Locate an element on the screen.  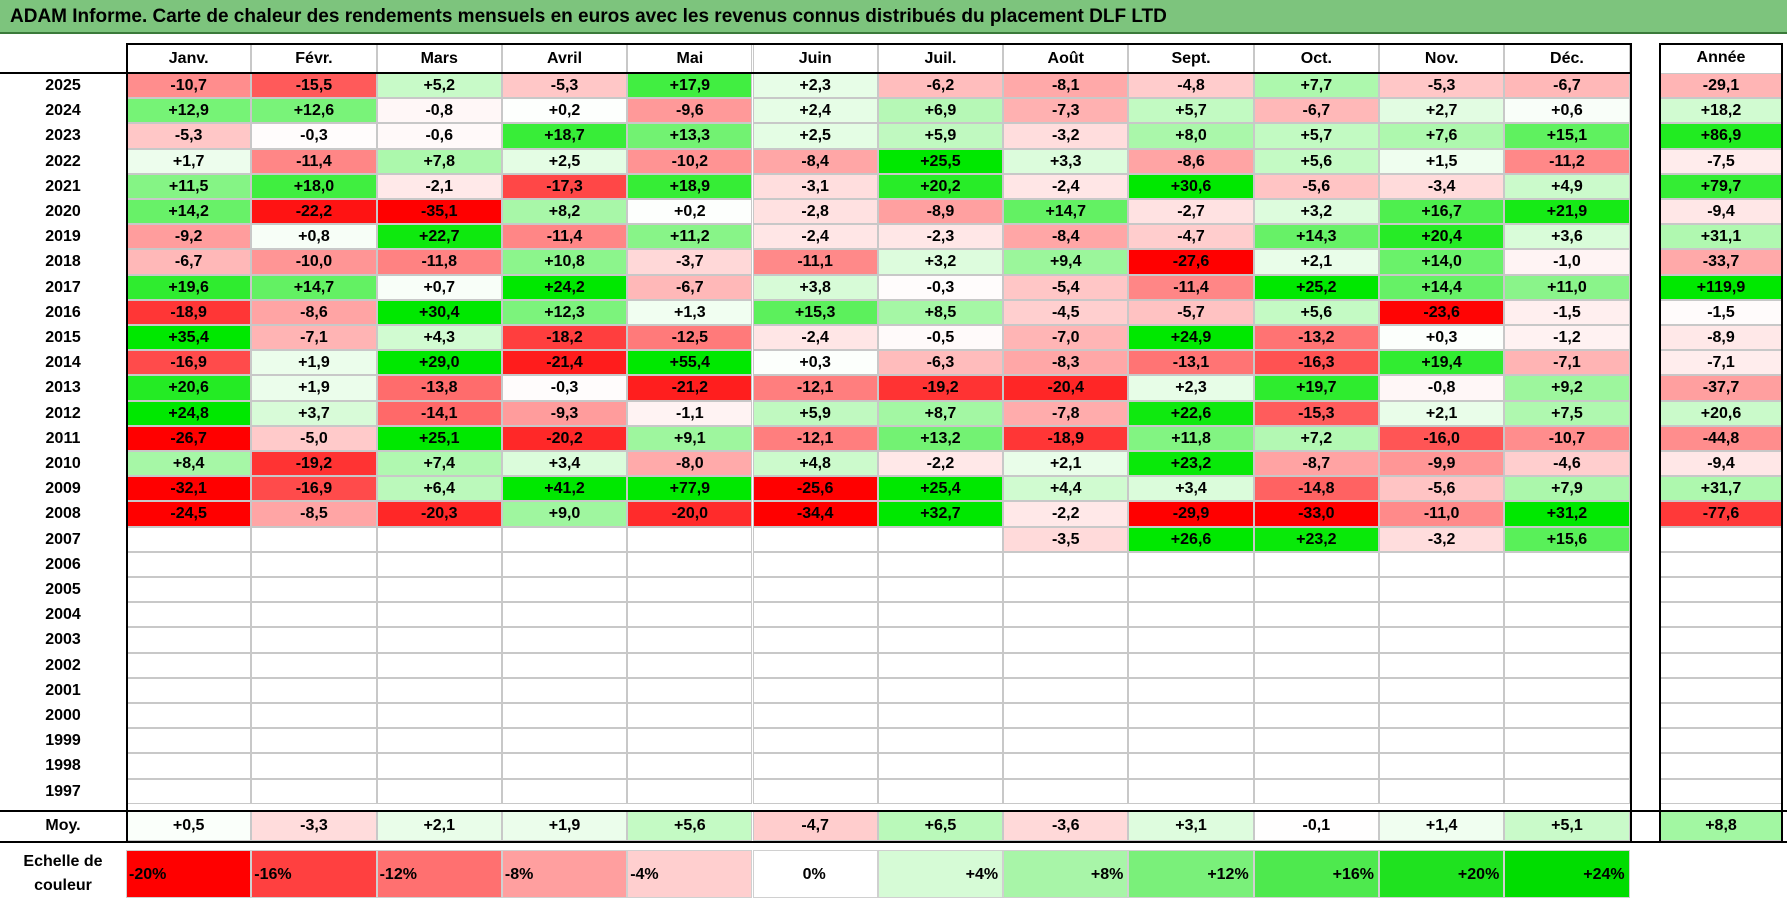
heatmap-cell: +25,5 is located at coordinates (940, 161).